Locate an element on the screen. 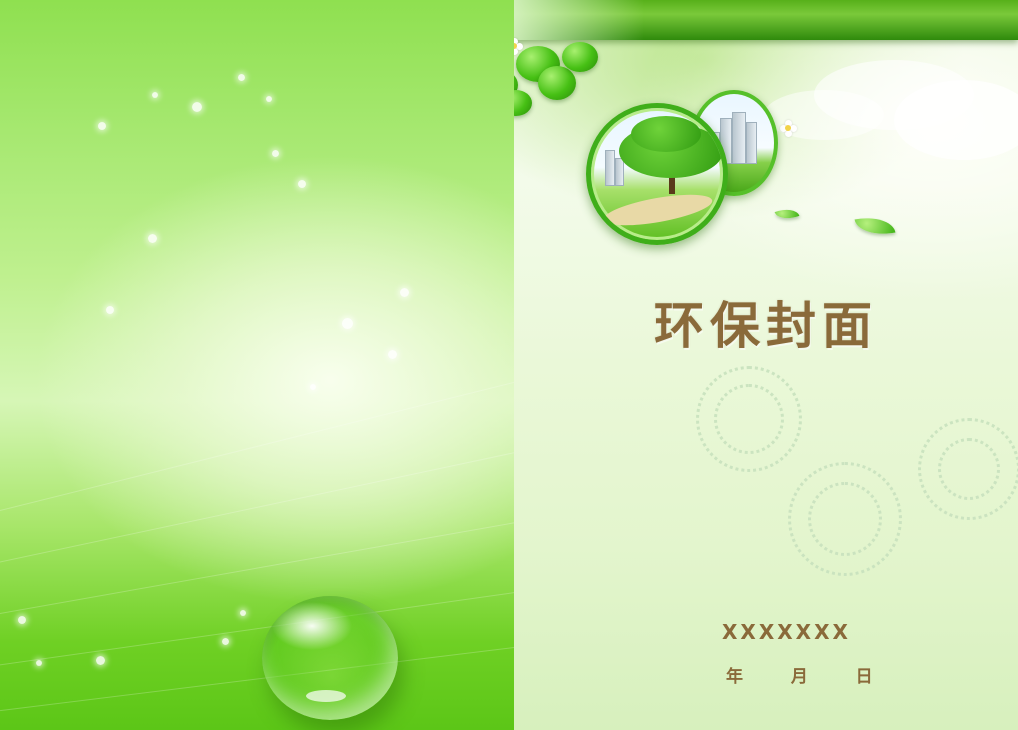 The image size is (1018, 730). date-line: 年 月 日 is located at coordinates (805, 677).